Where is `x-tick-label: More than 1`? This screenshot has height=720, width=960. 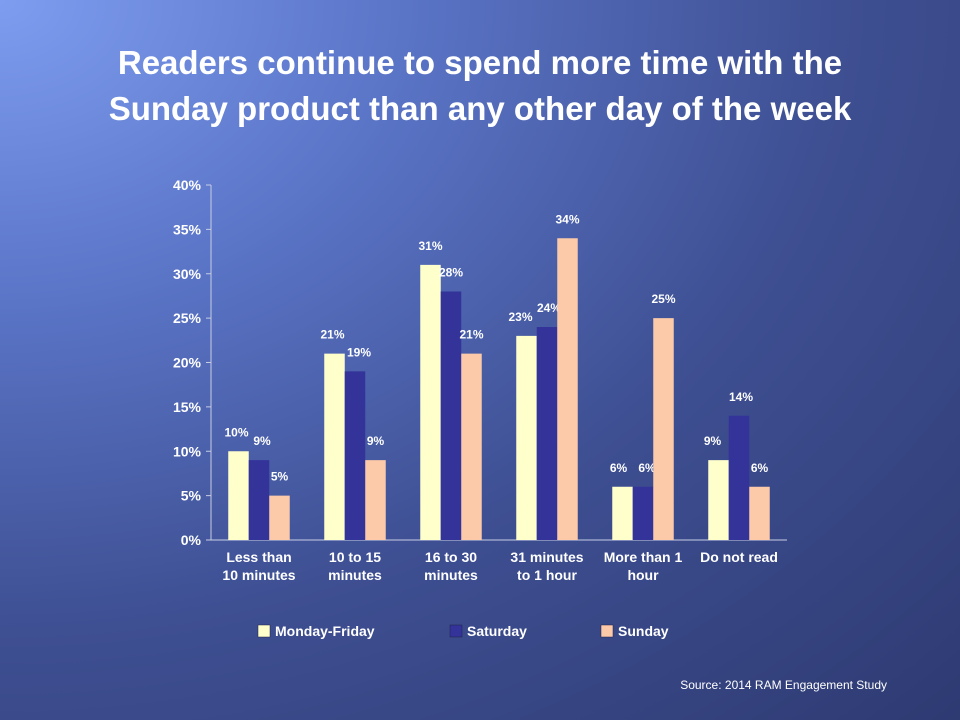 x-tick-label: More than 1 is located at coordinates (643, 557).